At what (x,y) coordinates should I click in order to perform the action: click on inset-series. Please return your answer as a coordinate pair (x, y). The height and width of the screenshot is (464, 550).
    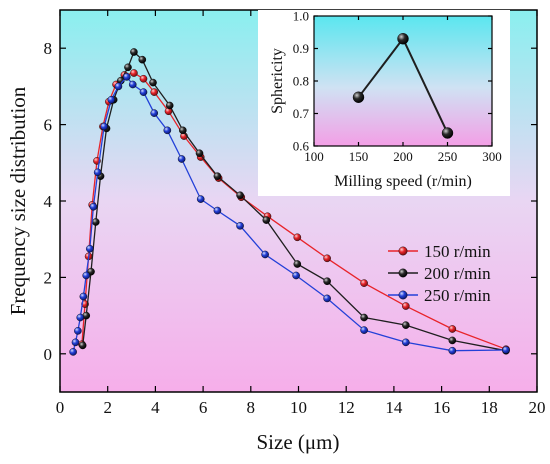
    Looking at the image, I should click on (403, 86).